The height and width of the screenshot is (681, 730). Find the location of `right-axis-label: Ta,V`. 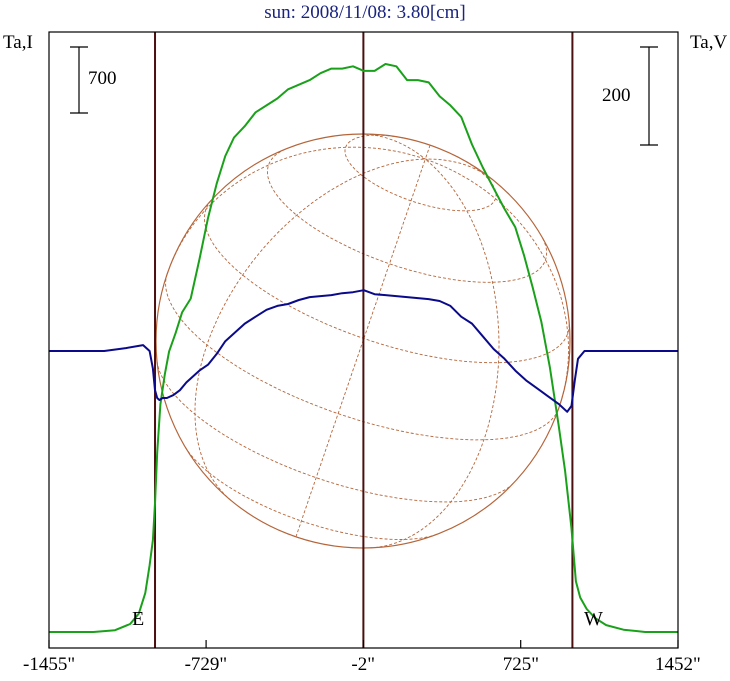

right-axis-label: Ta,V is located at coordinates (709, 42).